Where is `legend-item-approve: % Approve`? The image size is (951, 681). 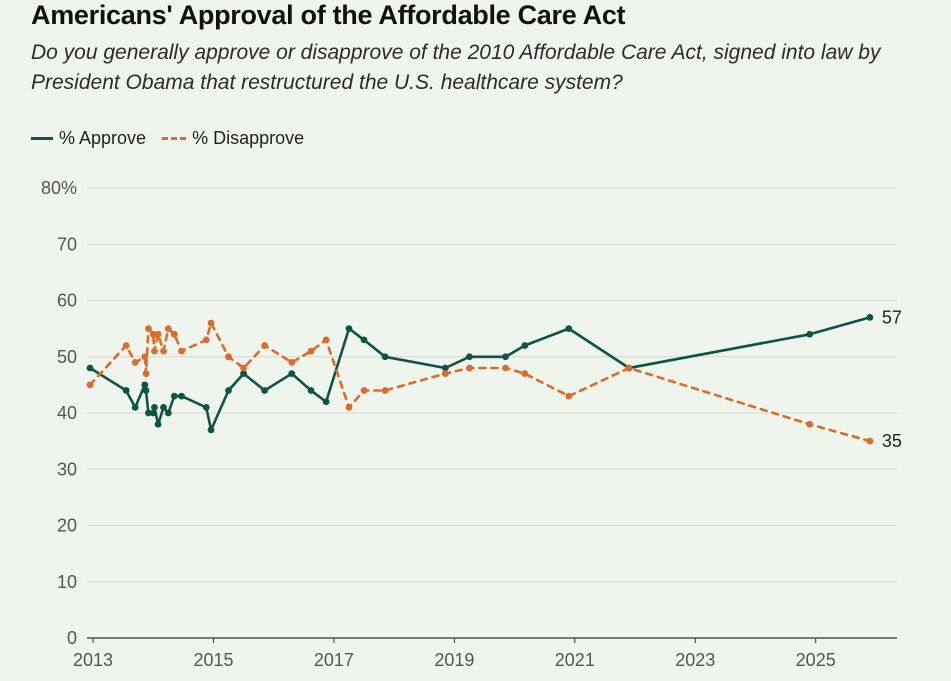 legend-item-approve: % Approve is located at coordinates (88, 138).